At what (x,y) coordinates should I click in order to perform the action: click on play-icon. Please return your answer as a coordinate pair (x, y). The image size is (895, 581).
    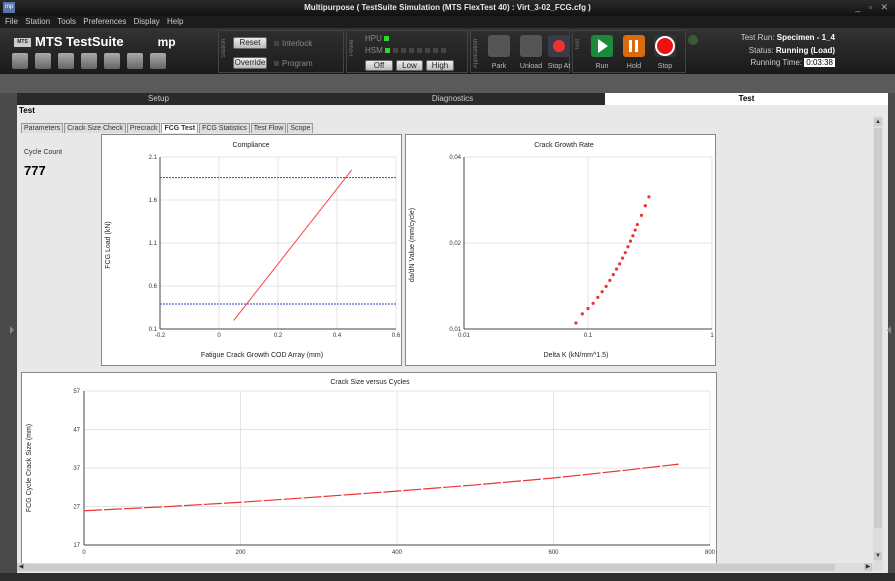
    Looking at the image, I should click on (603, 46).